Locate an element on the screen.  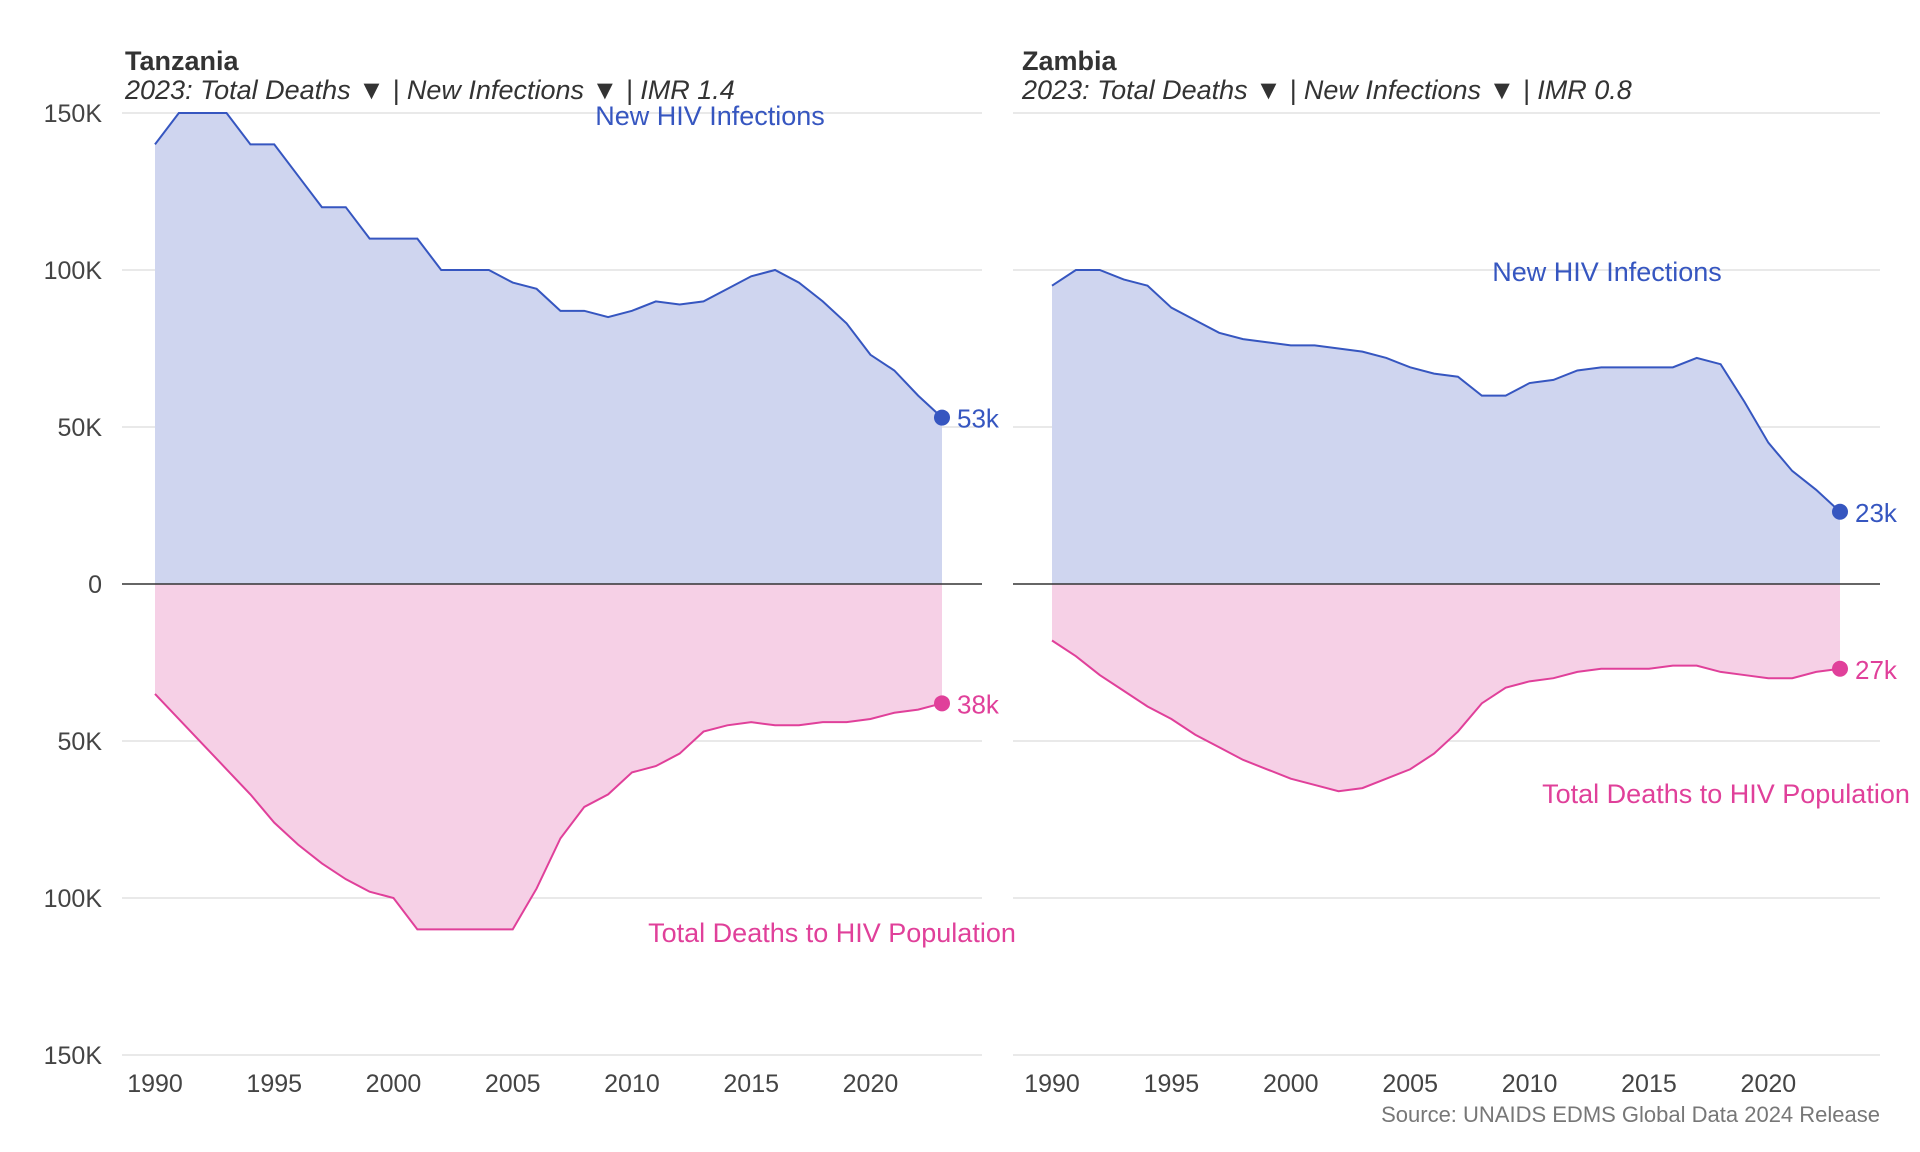
panel-title: Tanzania is located at coordinates (182, 61).